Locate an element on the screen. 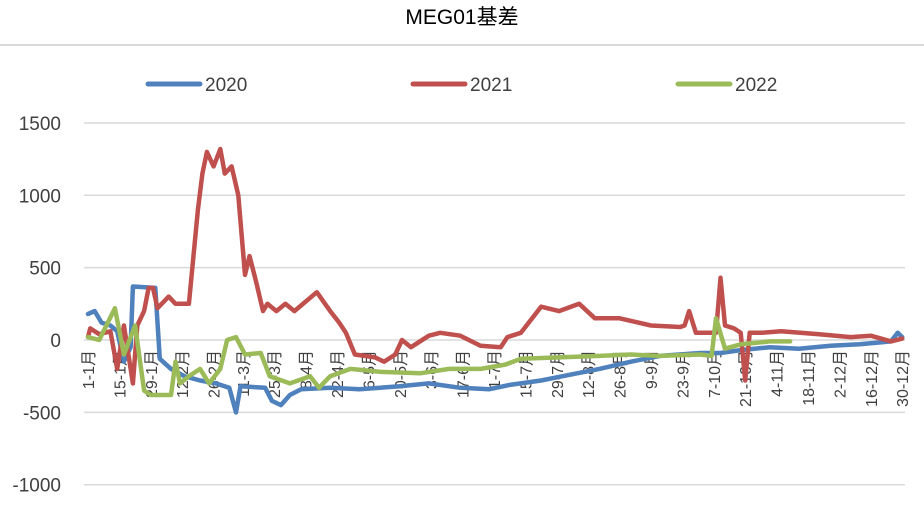  x-tick-label: 1-1月 is located at coordinates (89, 369).